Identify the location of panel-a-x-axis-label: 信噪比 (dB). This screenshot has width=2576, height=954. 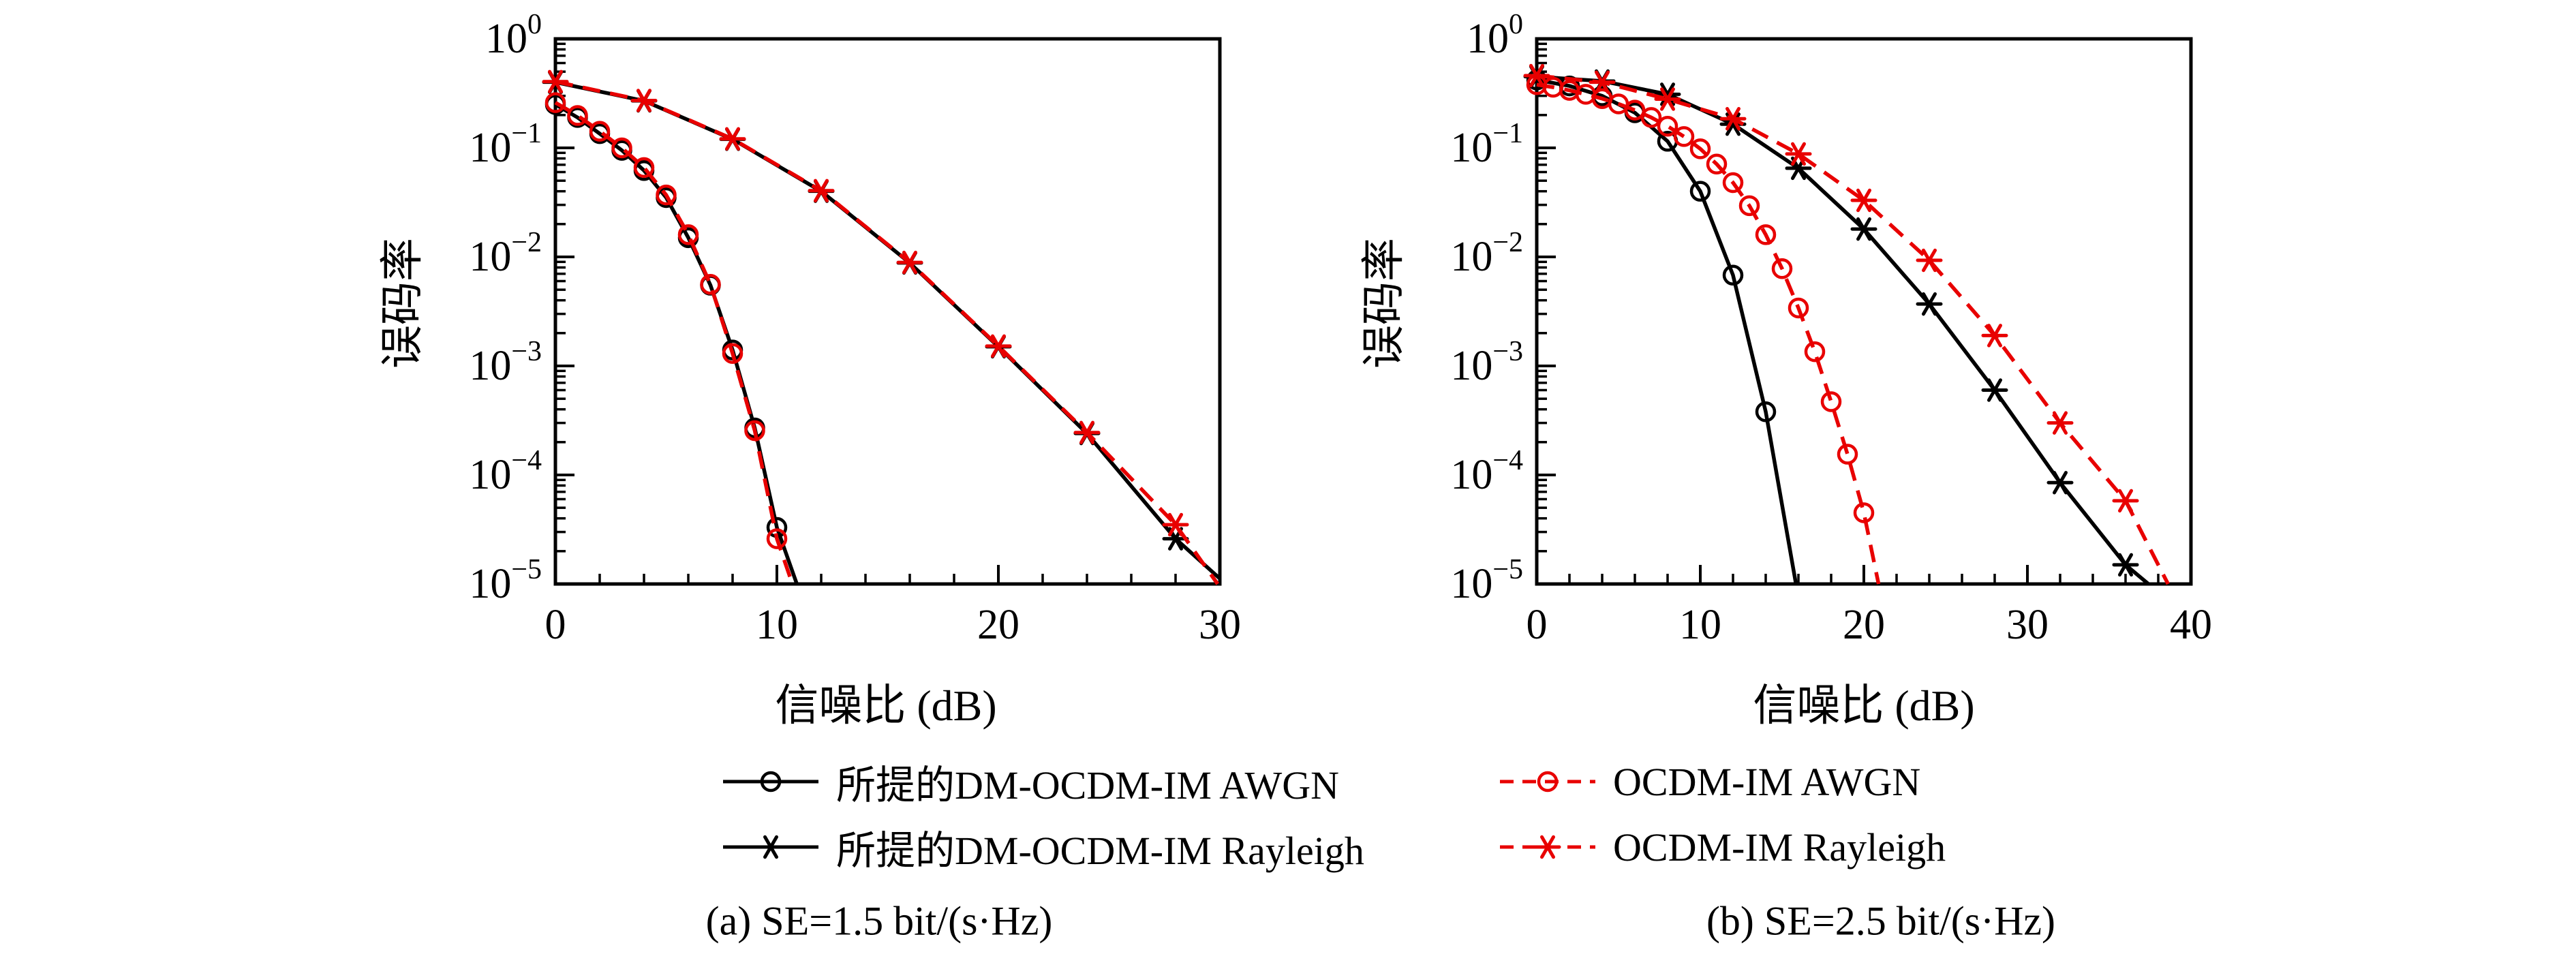
(886, 705).